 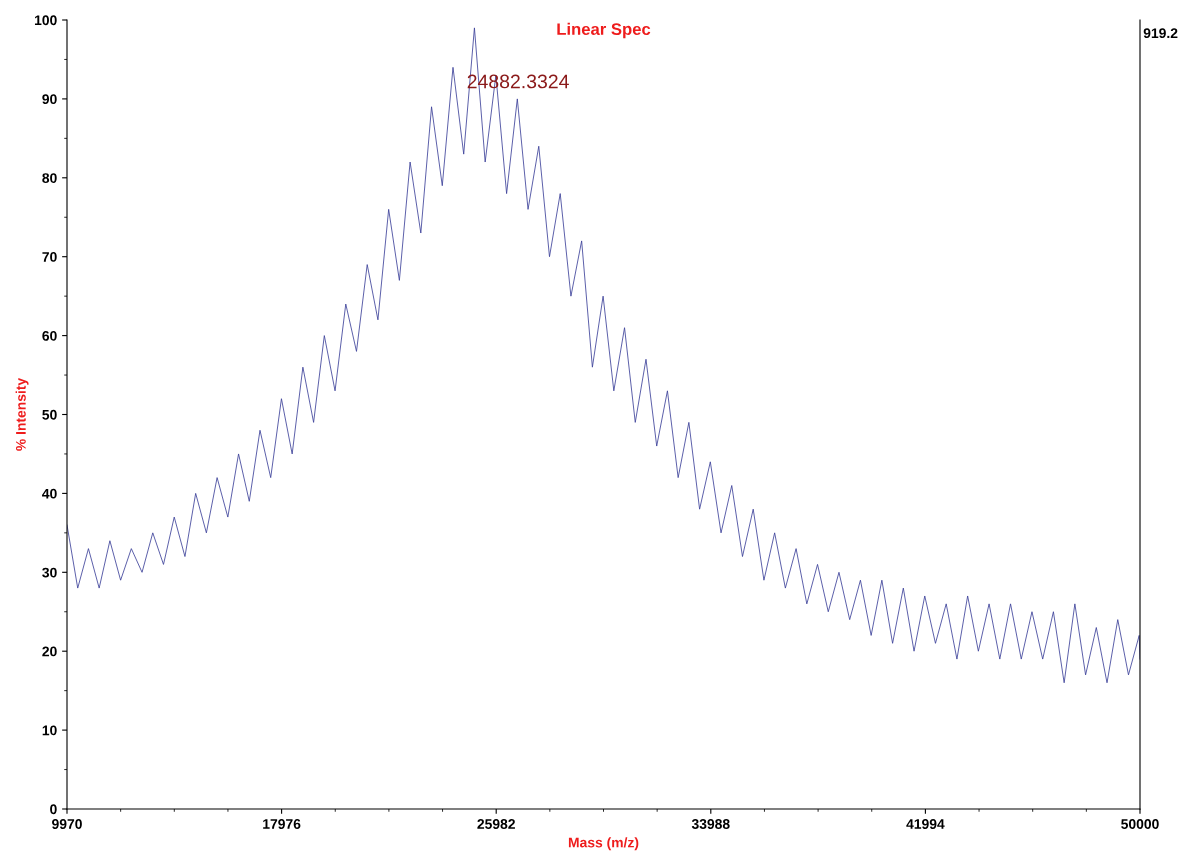 I want to click on x-tick-label: 41994, so click(x=925, y=824).